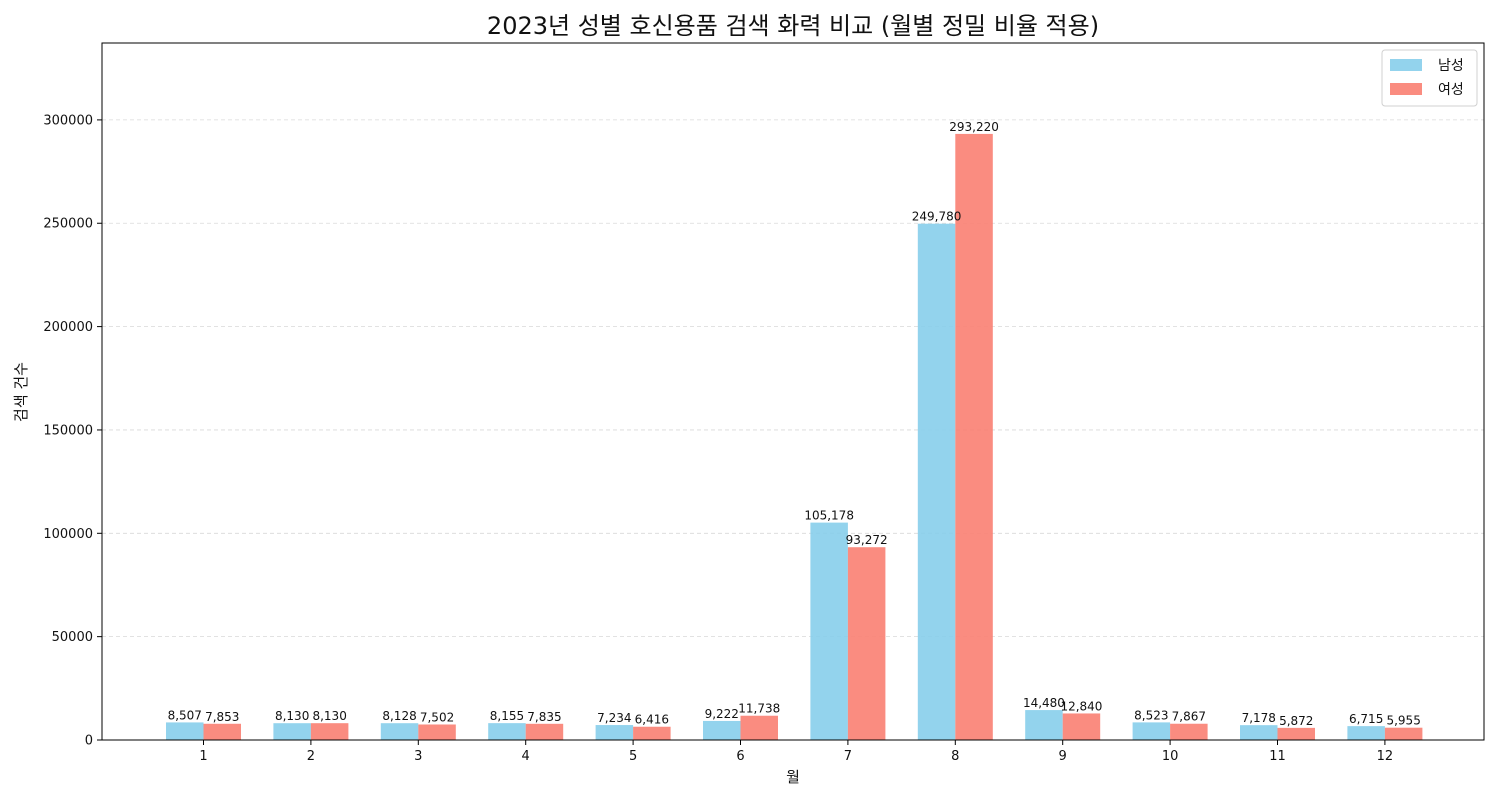 This screenshot has width=1500, height=800. Describe the element at coordinates (21, 392) in the screenshot. I see `y-axis-label: 검색 건수` at that location.